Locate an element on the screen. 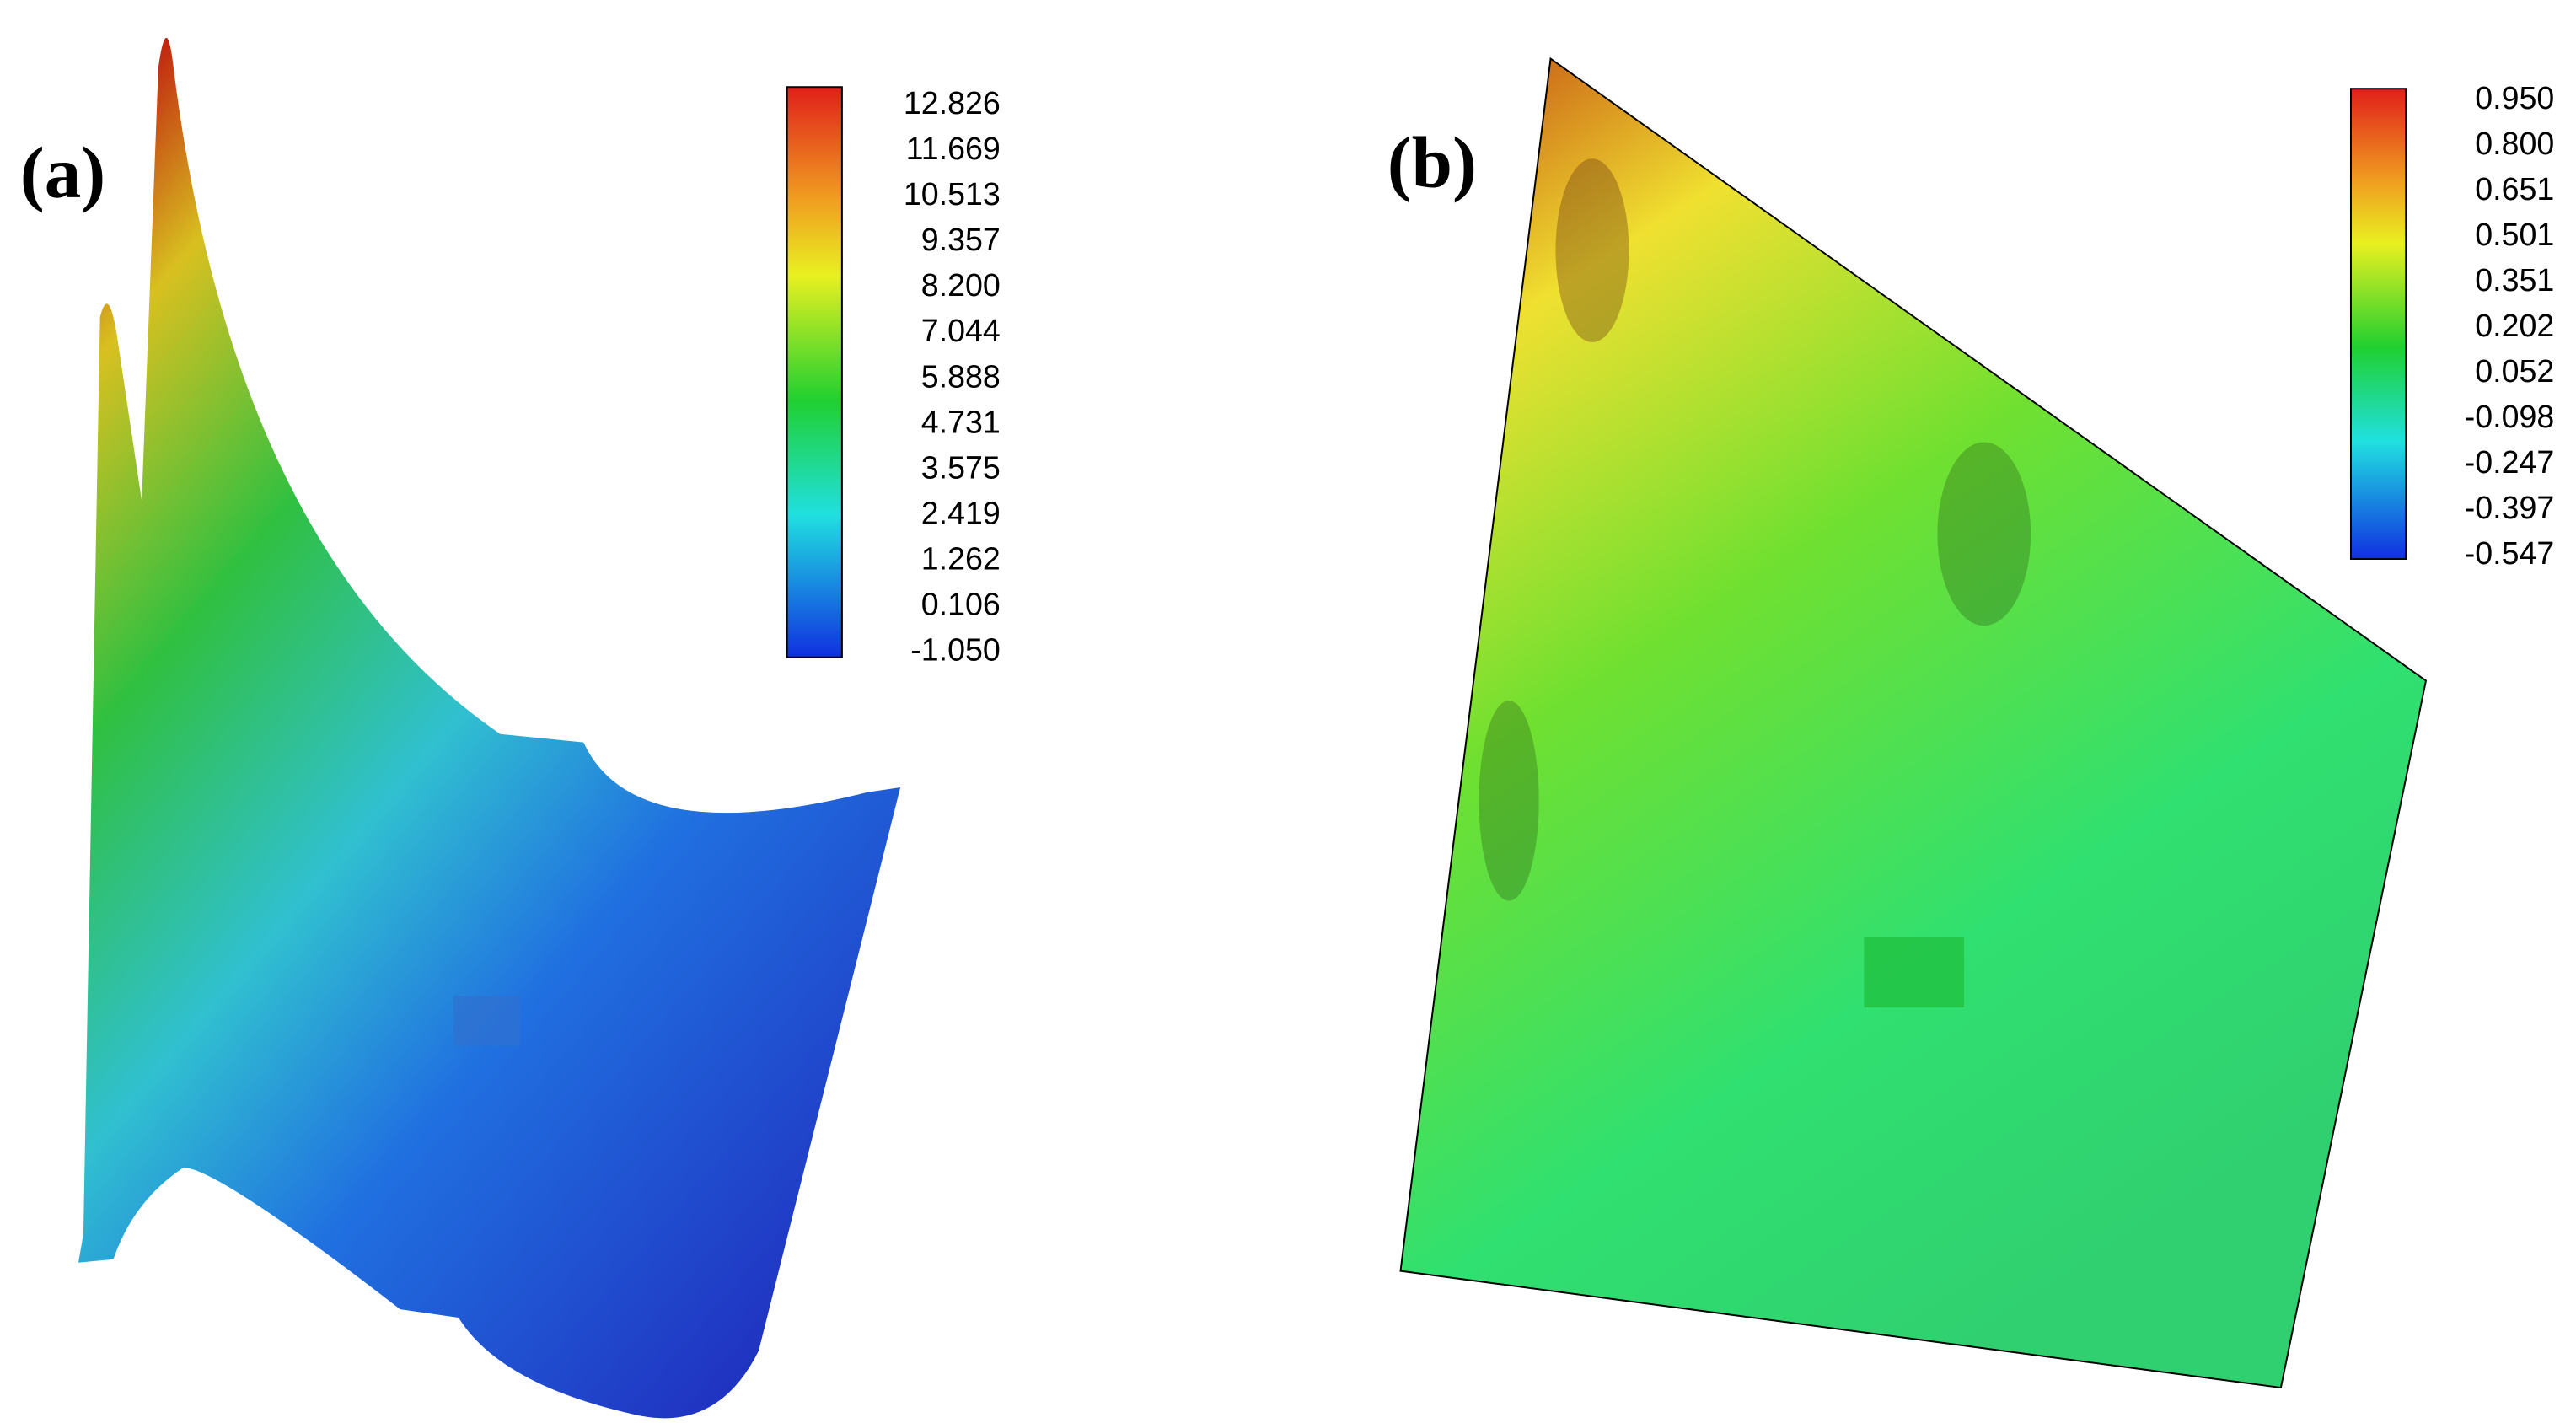  colorbar-tick-label: 0.351 is located at coordinates (2514, 280).